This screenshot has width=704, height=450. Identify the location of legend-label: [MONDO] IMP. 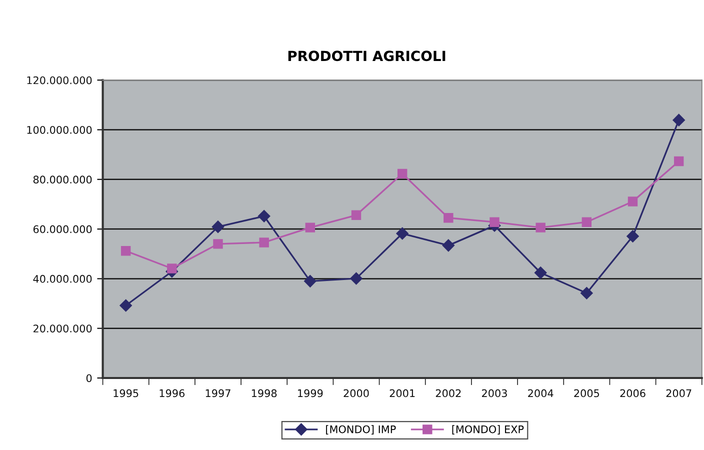
(361, 429).